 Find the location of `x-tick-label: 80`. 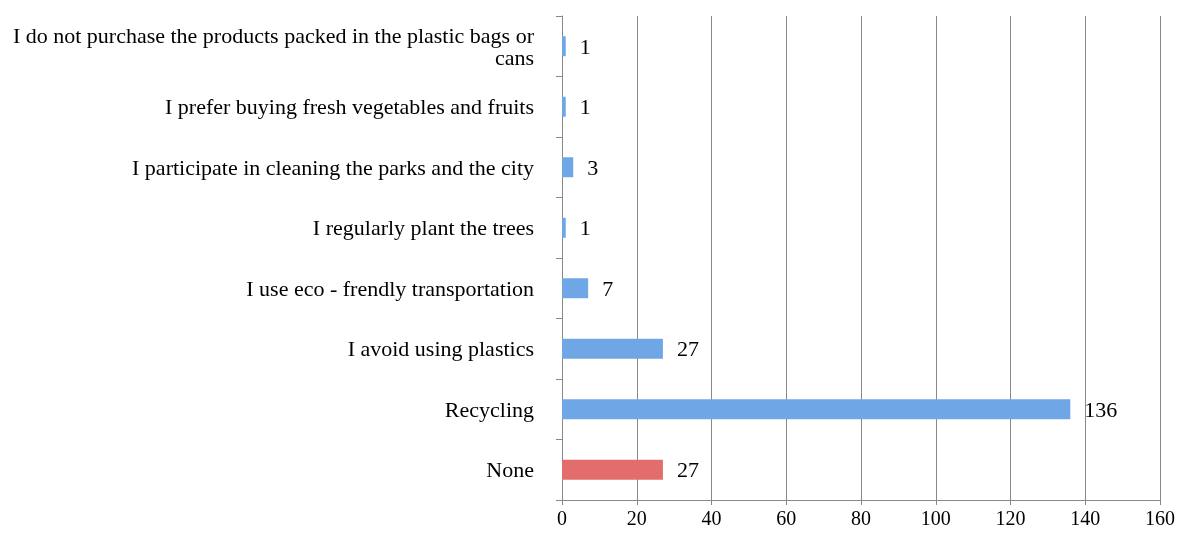

x-tick-label: 80 is located at coordinates (861, 518).